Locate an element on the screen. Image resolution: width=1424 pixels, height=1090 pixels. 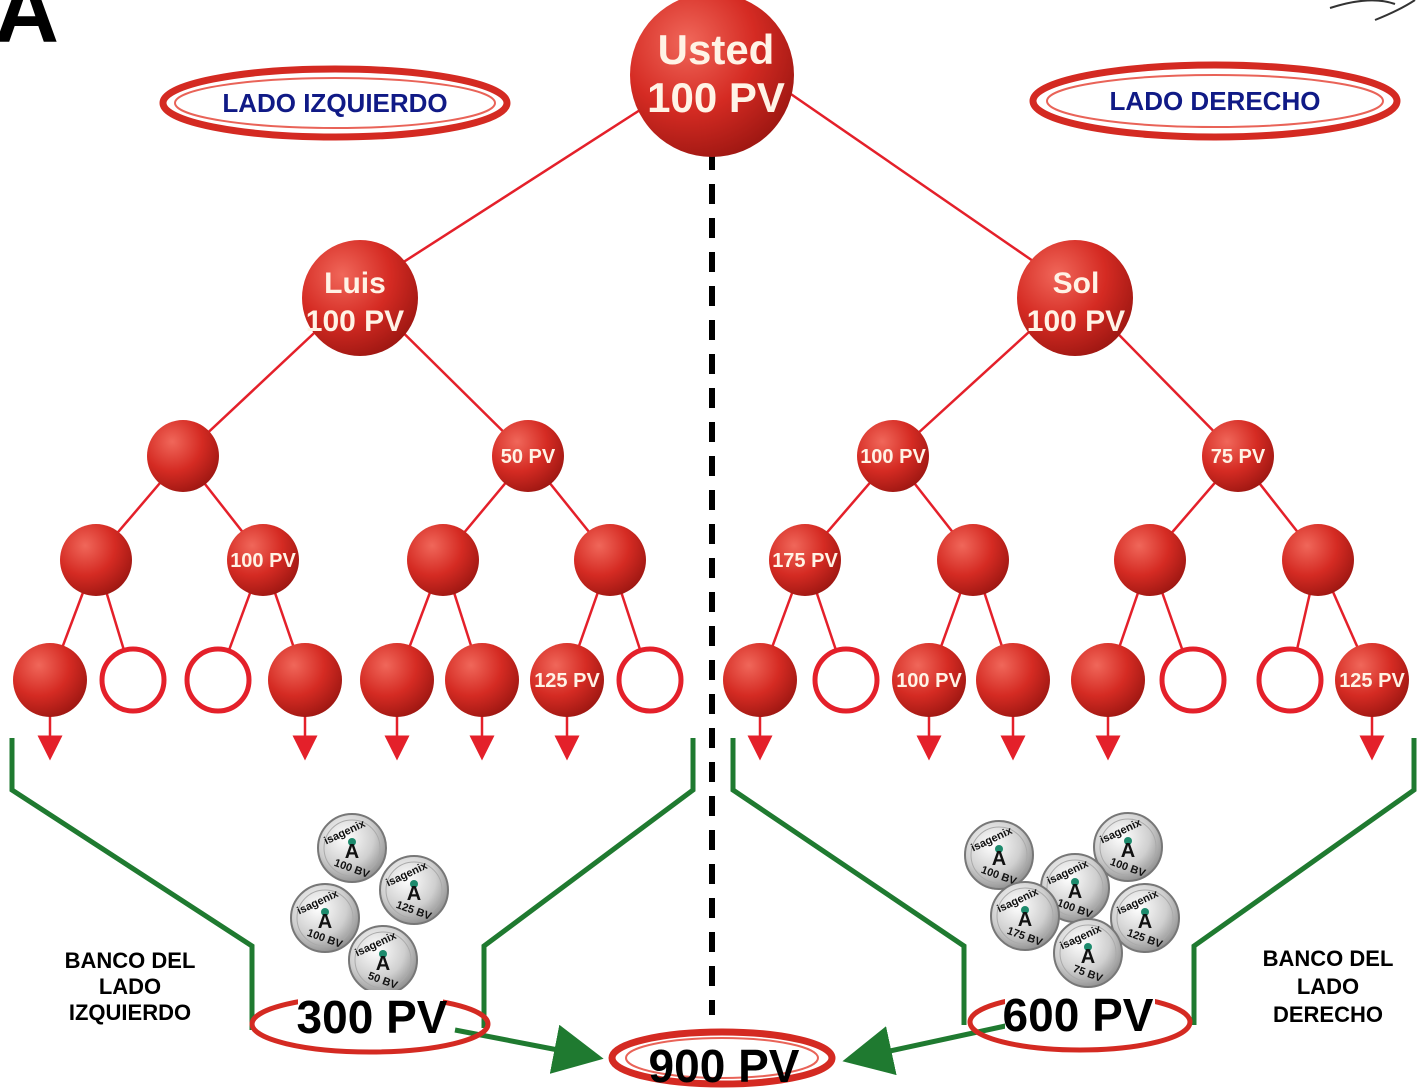
node-l2b: 50 PV is located at coordinates (528, 456).